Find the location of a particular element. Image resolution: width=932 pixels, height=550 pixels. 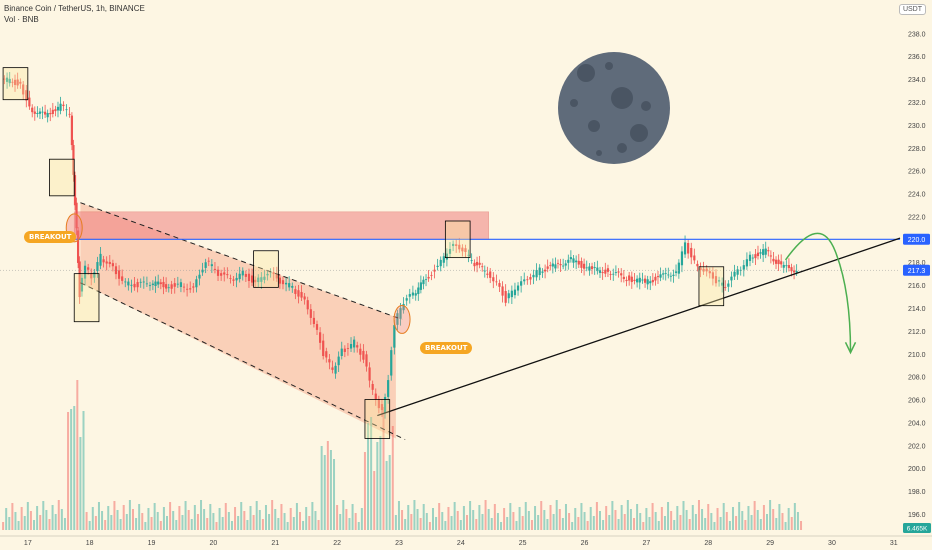

y-tick-label: 212.0 is located at coordinates (917, 332).